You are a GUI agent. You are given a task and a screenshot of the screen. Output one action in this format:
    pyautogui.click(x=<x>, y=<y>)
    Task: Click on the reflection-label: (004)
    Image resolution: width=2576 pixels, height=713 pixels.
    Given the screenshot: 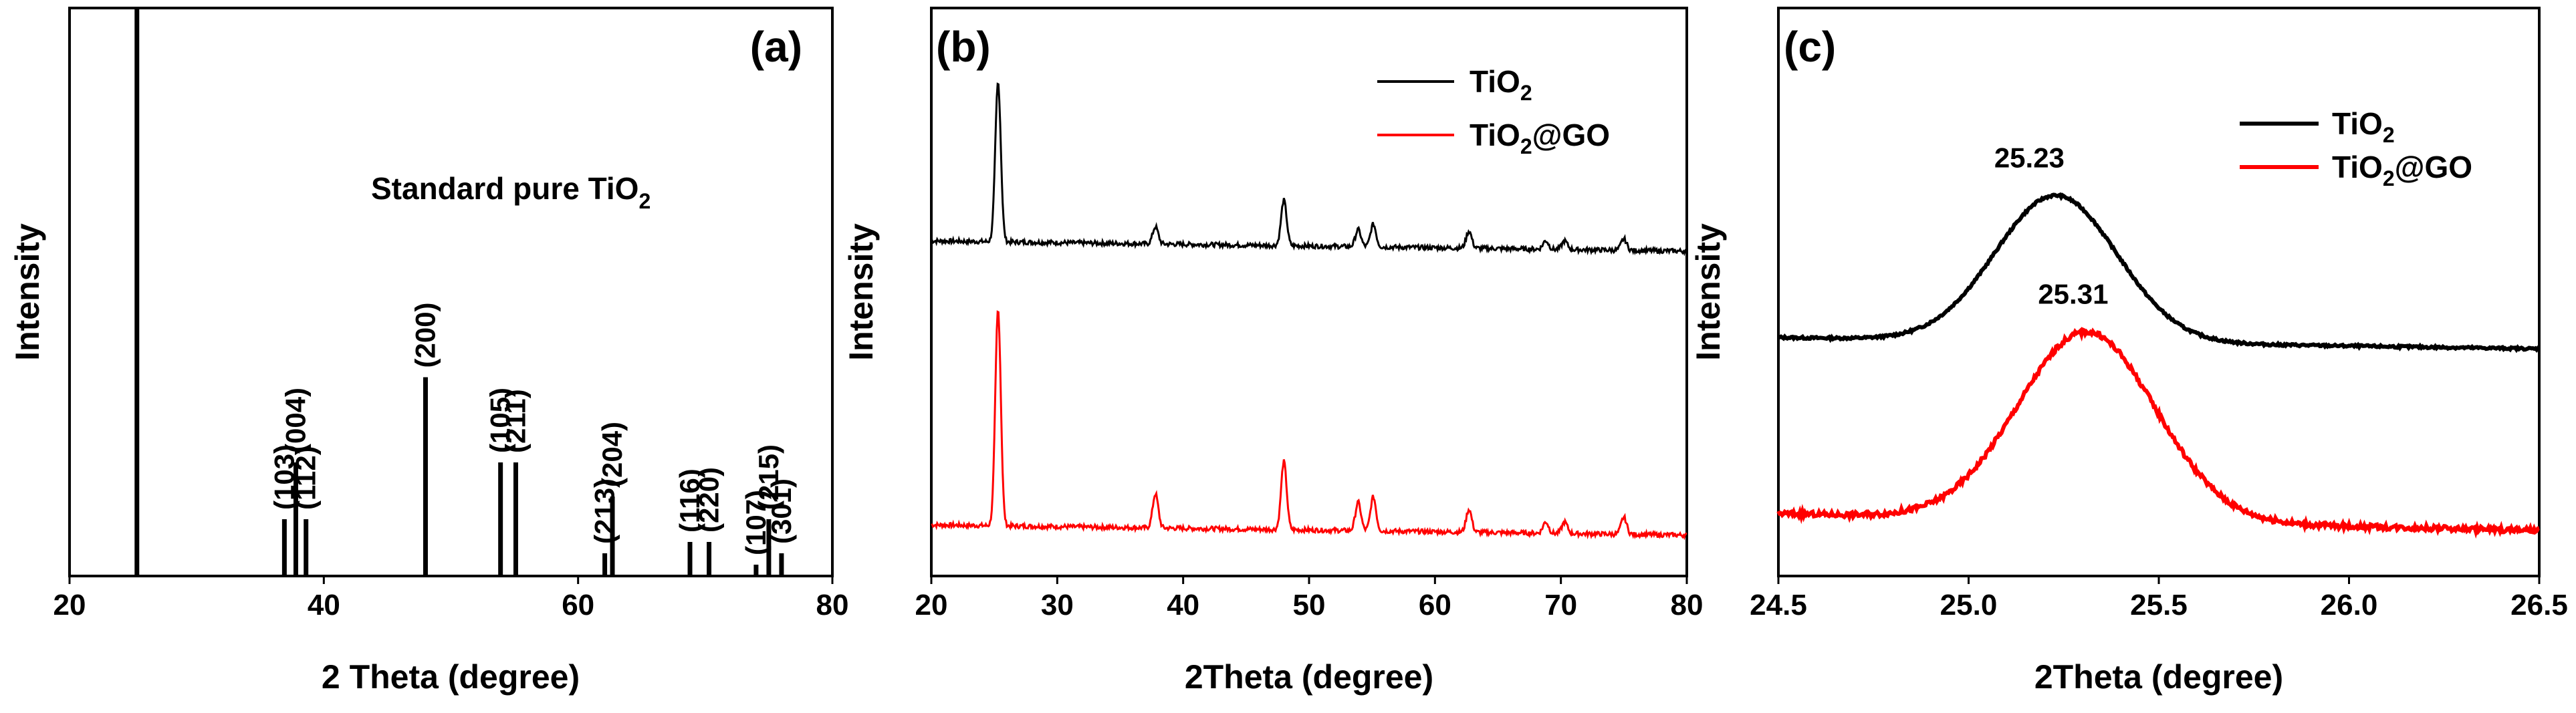 What is the action you would take?
    pyautogui.click(x=295, y=420)
    